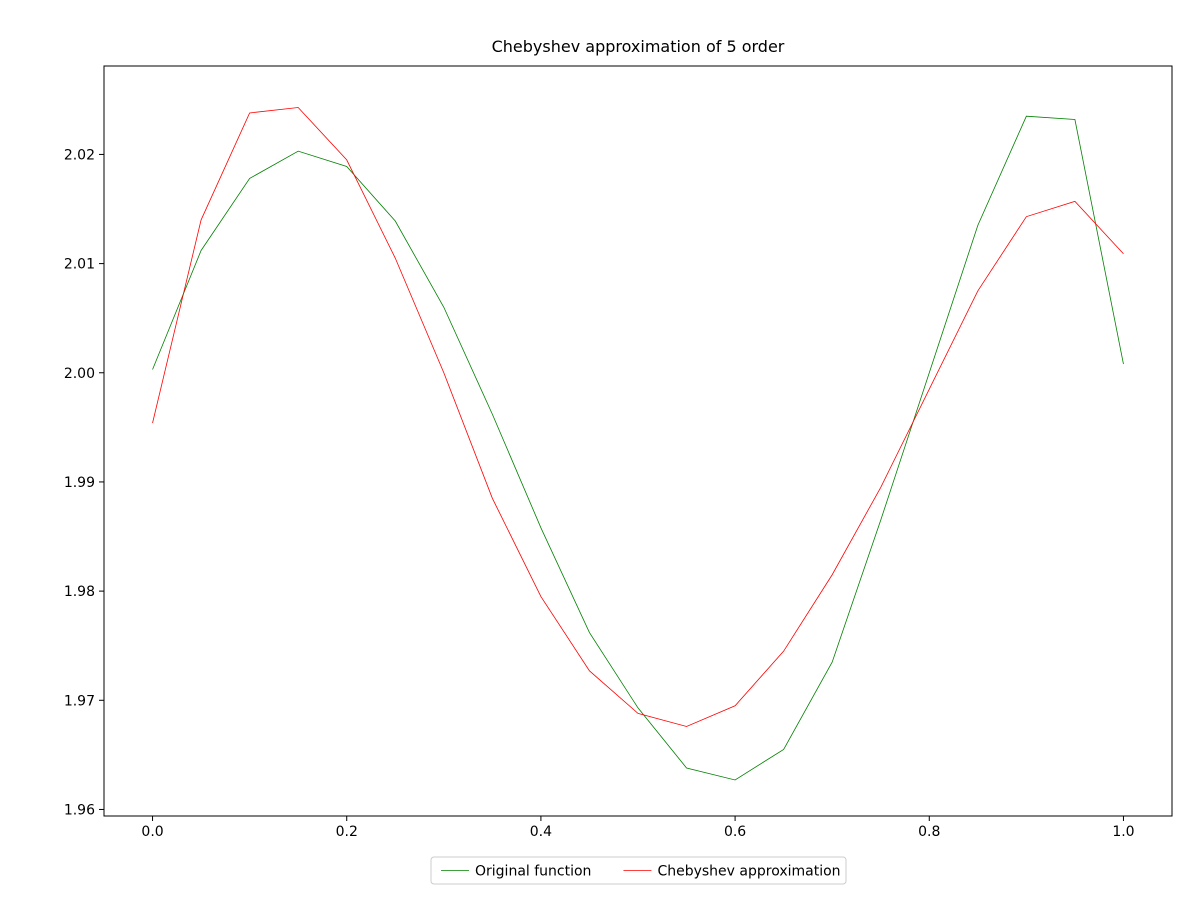 The width and height of the screenshot is (1200, 900). I want to click on legend-label: Chebyshev approximation, so click(748, 872).